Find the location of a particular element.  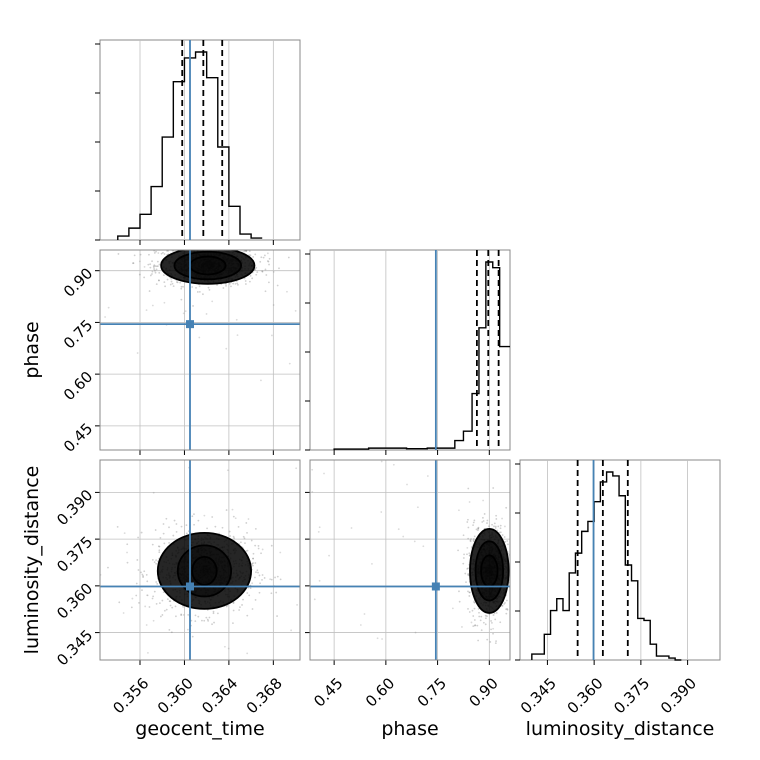

scatter-luminosity_distance-vs-phase-content is located at coordinates (413, 568).